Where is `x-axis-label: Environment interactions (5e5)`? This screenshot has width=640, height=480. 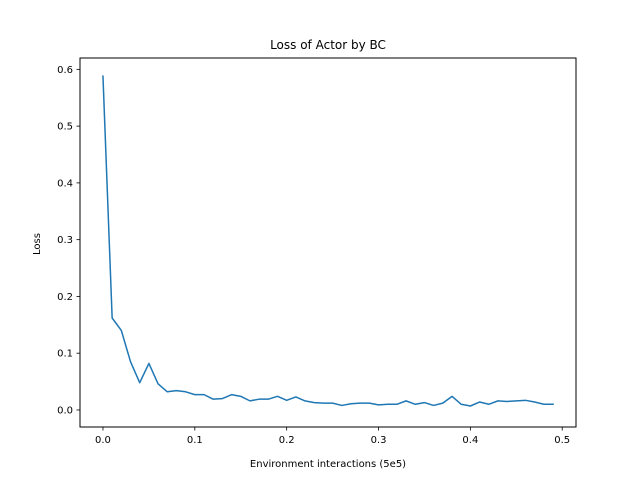 x-axis-label: Environment interactions (5e5) is located at coordinates (328, 464).